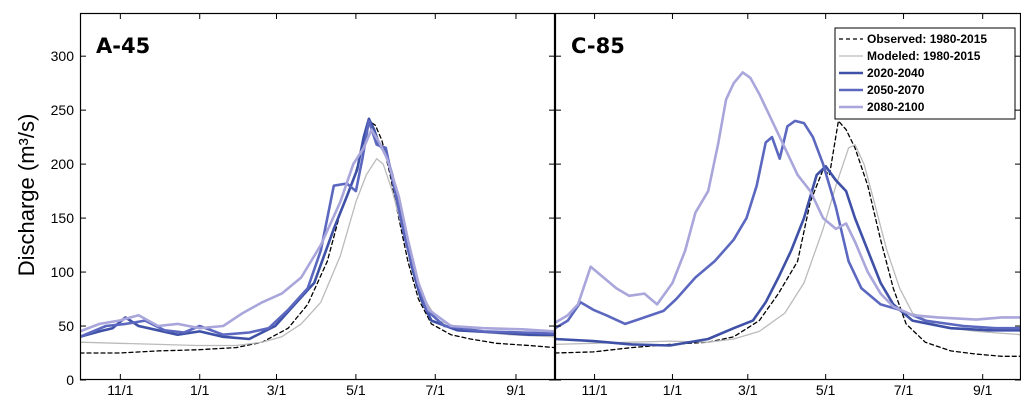  What do you see at coordinates (598, 46) in the screenshot?
I see `panel-title: C-85` at bounding box center [598, 46].